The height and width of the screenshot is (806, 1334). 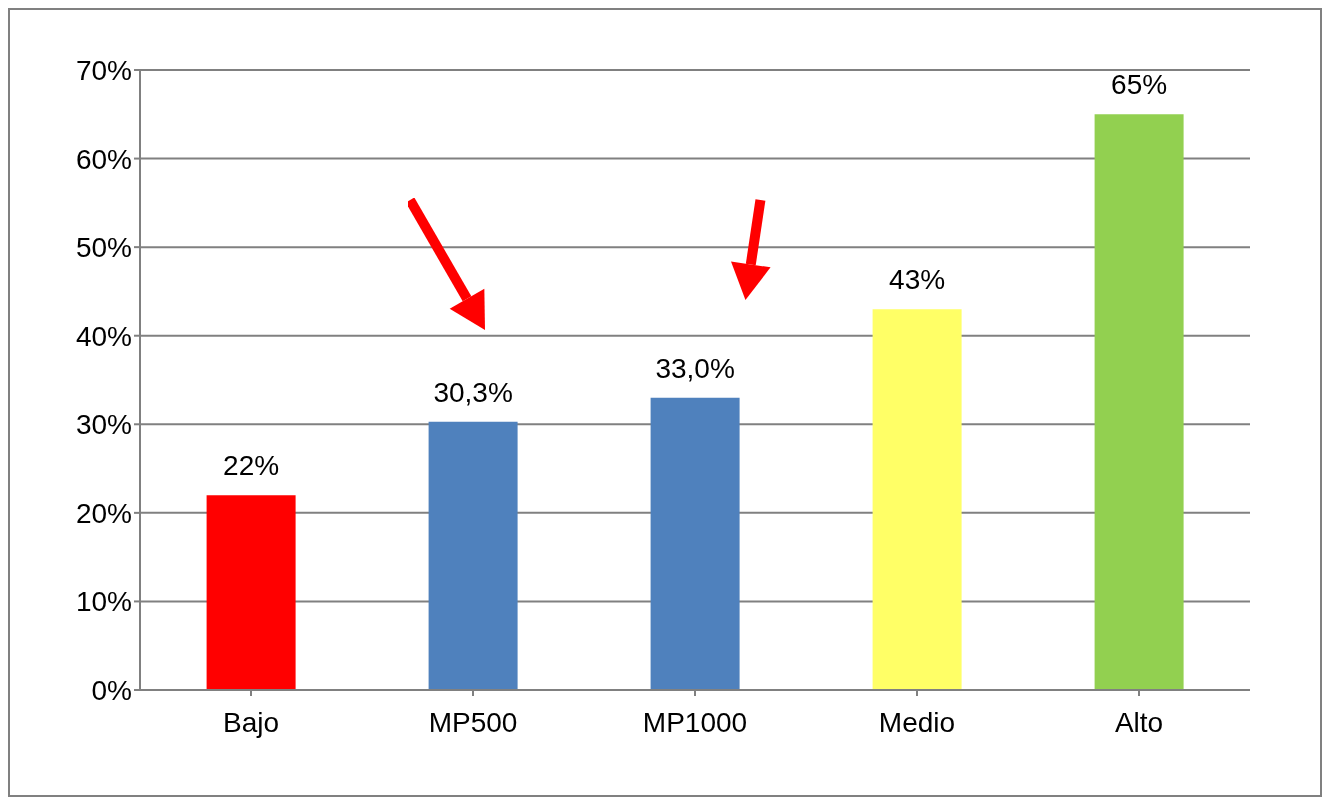 What do you see at coordinates (917, 280) in the screenshot?
I see `data-label: 43%` at bounding box center [917, 280].